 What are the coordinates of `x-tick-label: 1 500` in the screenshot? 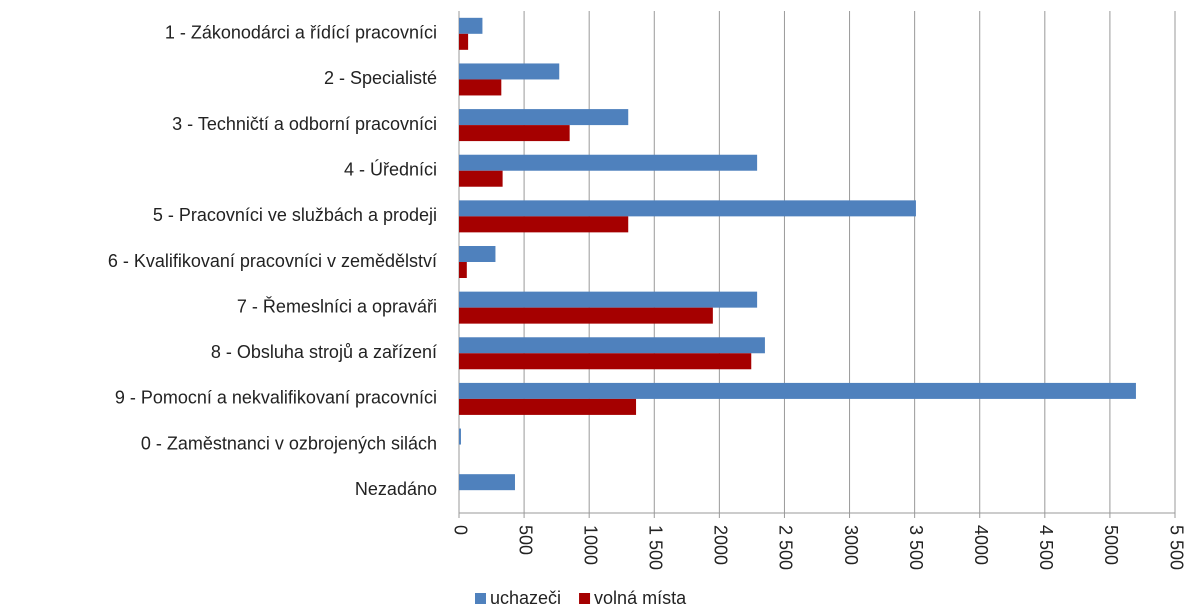 It's located at (656, 547).